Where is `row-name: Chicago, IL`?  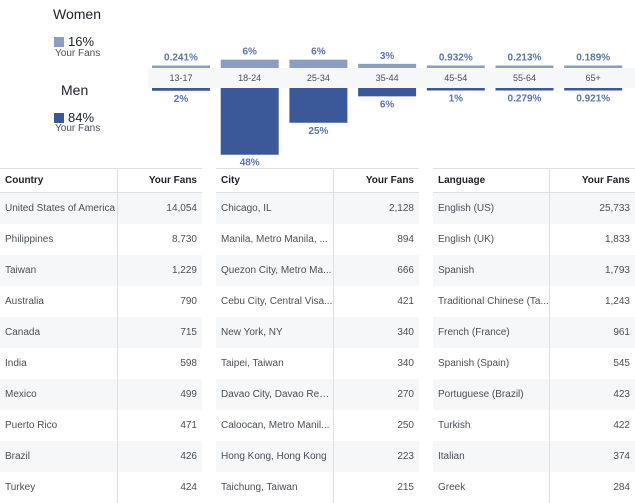 row-name: Chicago, IL is located at coordinates (275, 208).